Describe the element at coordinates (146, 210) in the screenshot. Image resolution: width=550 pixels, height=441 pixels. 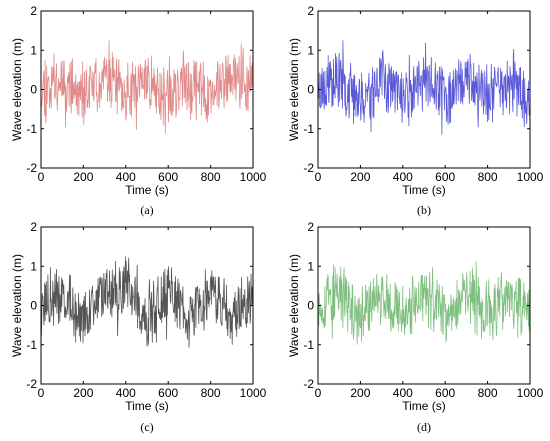
I see `panel-caption: (a)` at that location.